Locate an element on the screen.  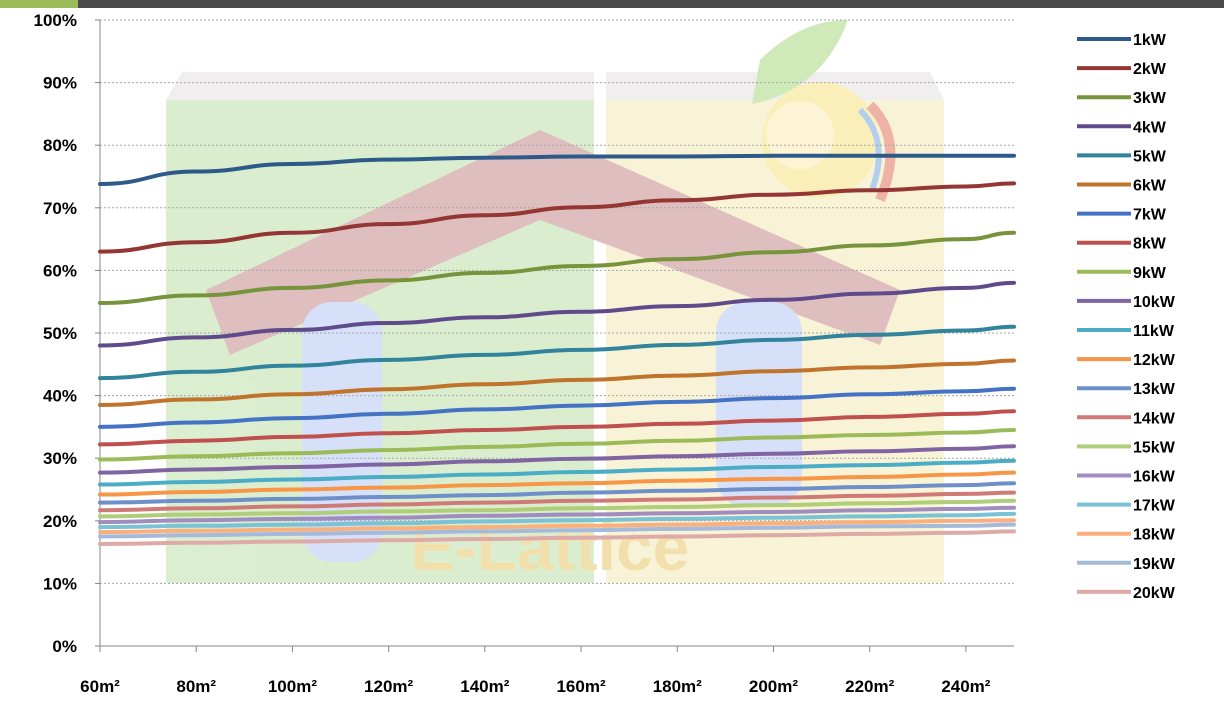
series-line-11kW is located at coordinates (557, 472).